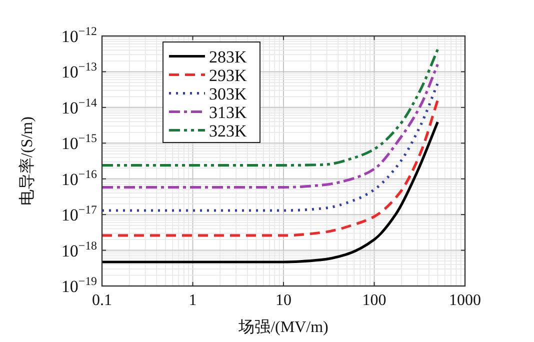  I want to click on legend-label: 323K, so click(228, 130).